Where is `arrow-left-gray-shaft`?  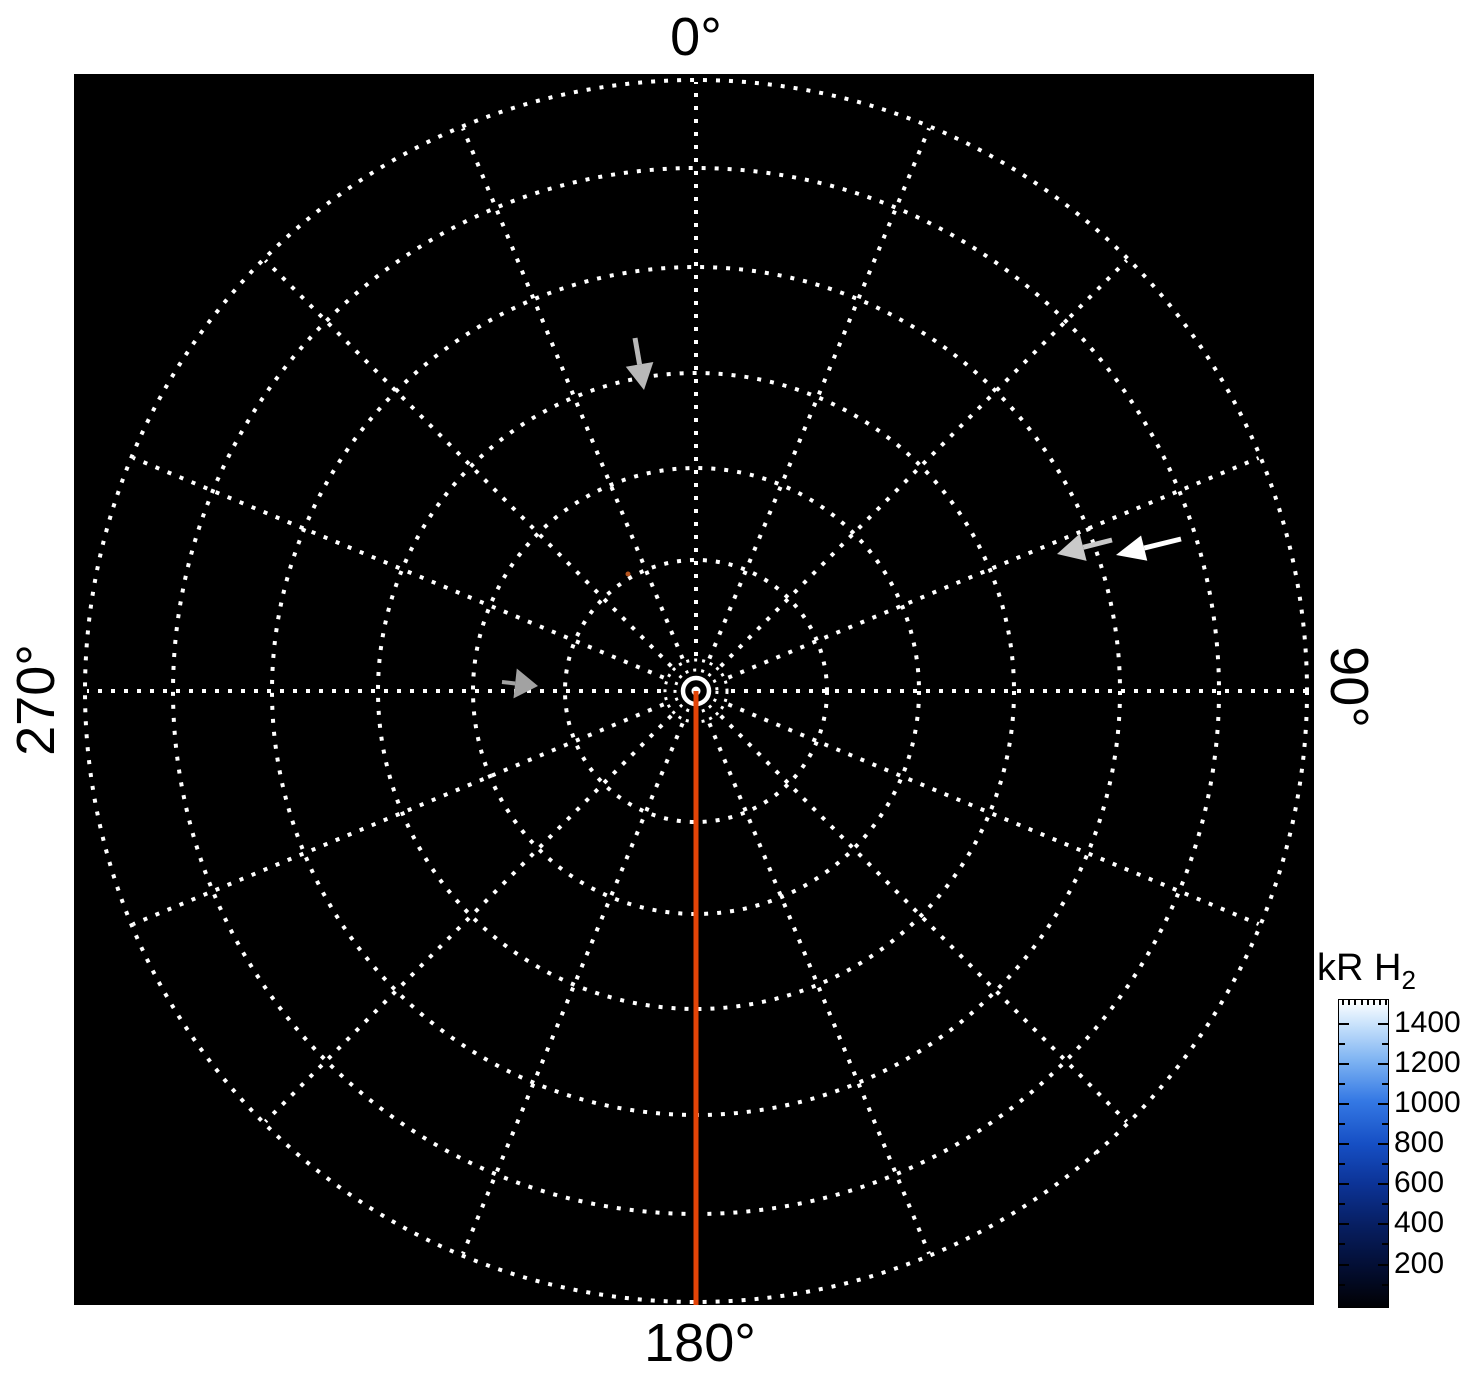
arrow-left-gray-shaft is located at coordinates (1097, 543).